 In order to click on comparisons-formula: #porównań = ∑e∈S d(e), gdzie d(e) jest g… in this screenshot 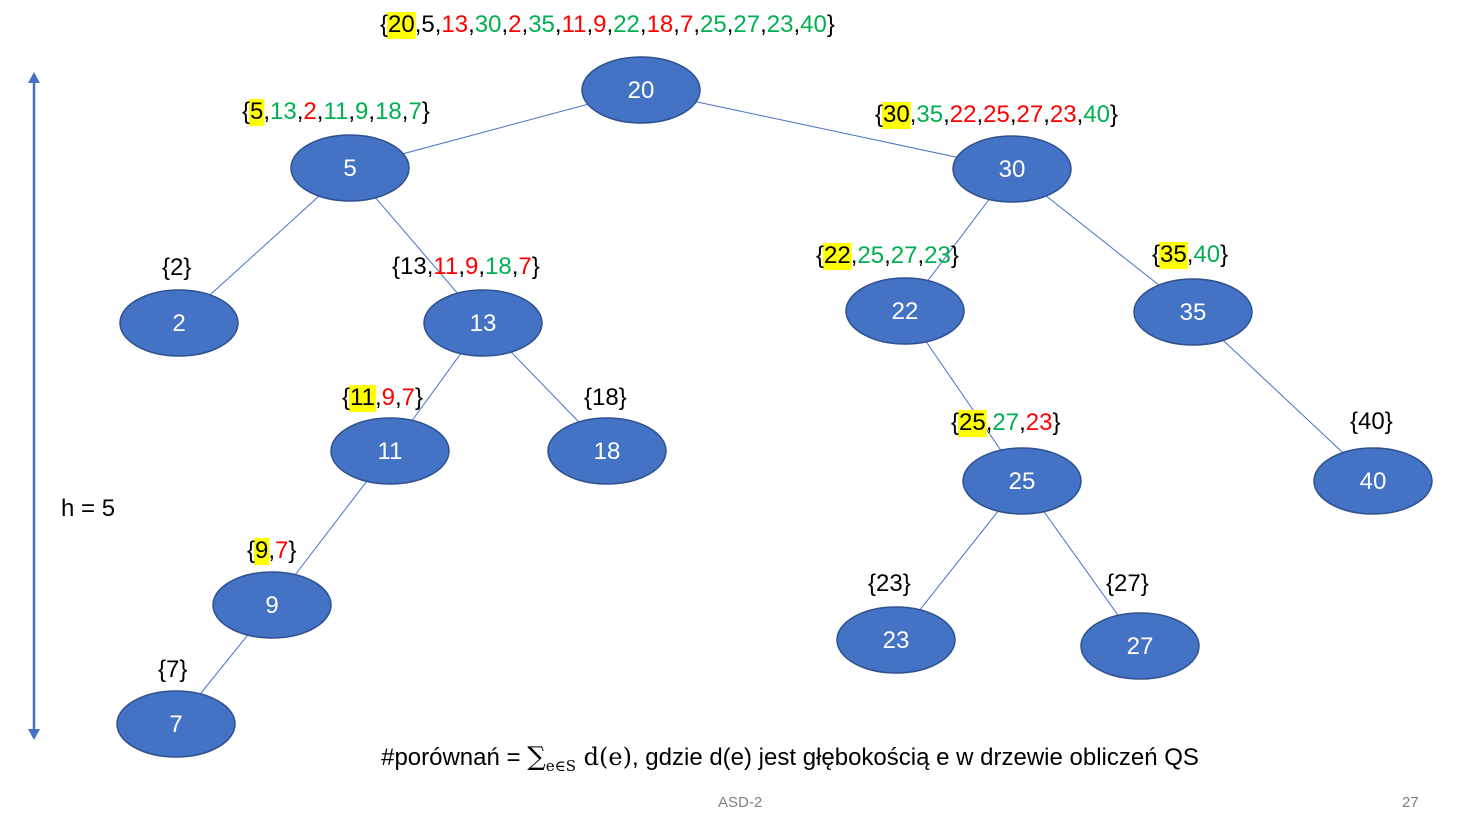, I will do `click(737, 758)`.